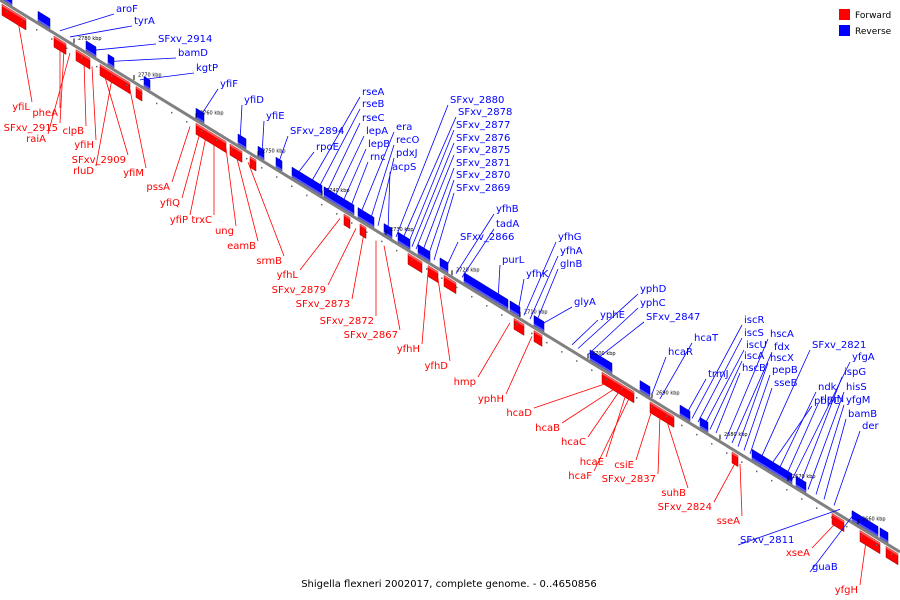 This screenshot has width=900, height=600. What do you see at coordinates (754, 368) in the screenshot?
I see `gene-label-hscb: hscB` at bounding box center [754, 368].